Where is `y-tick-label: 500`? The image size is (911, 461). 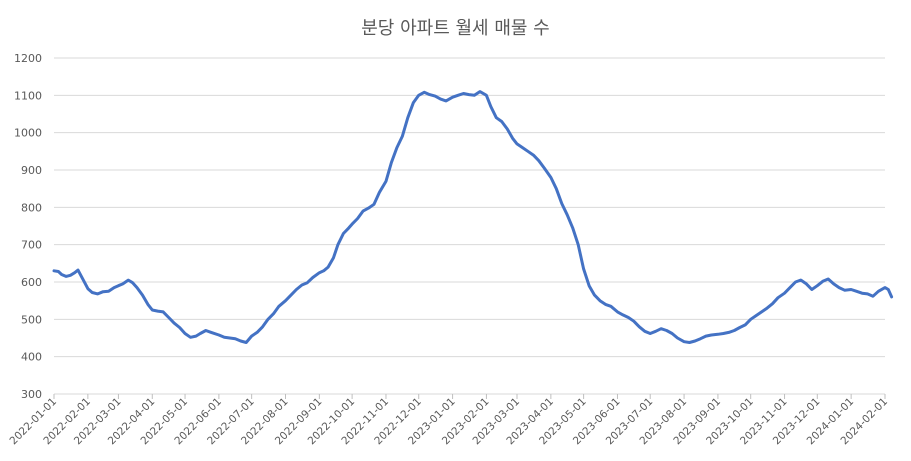
y-tick-label: 500 is located at coordinates (31, 319).